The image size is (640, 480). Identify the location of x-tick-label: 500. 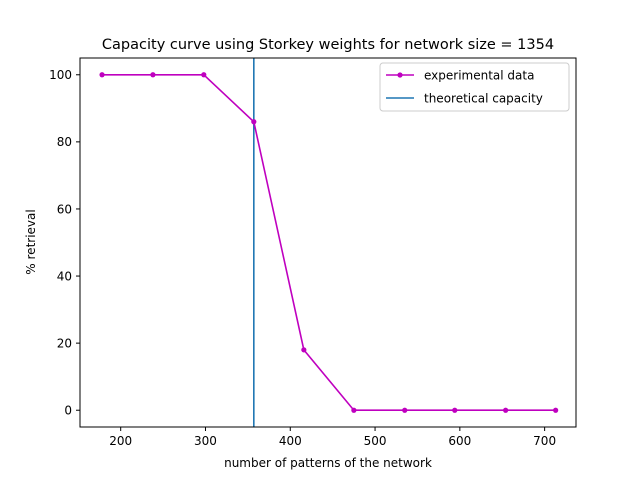
(375, 441).